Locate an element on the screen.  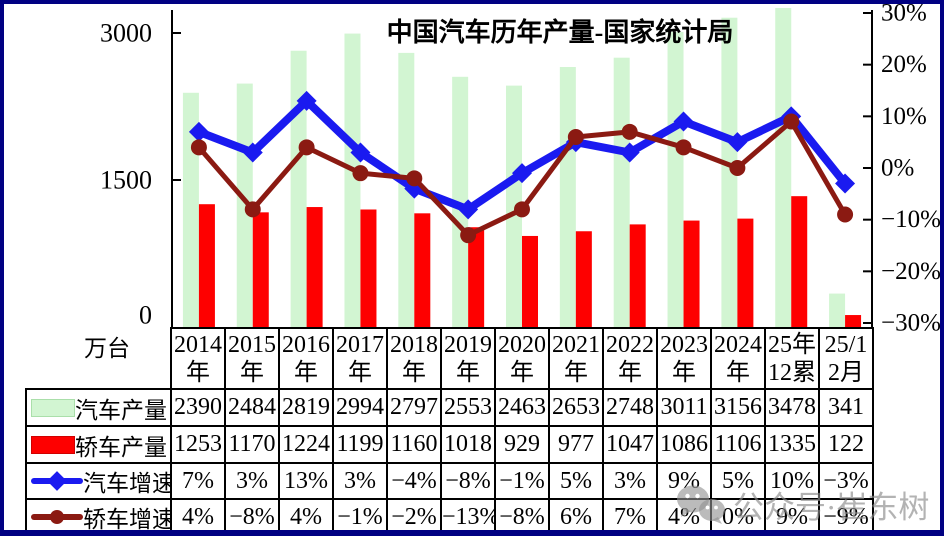
value-cell: 7% is located at coordinates (198, 481).